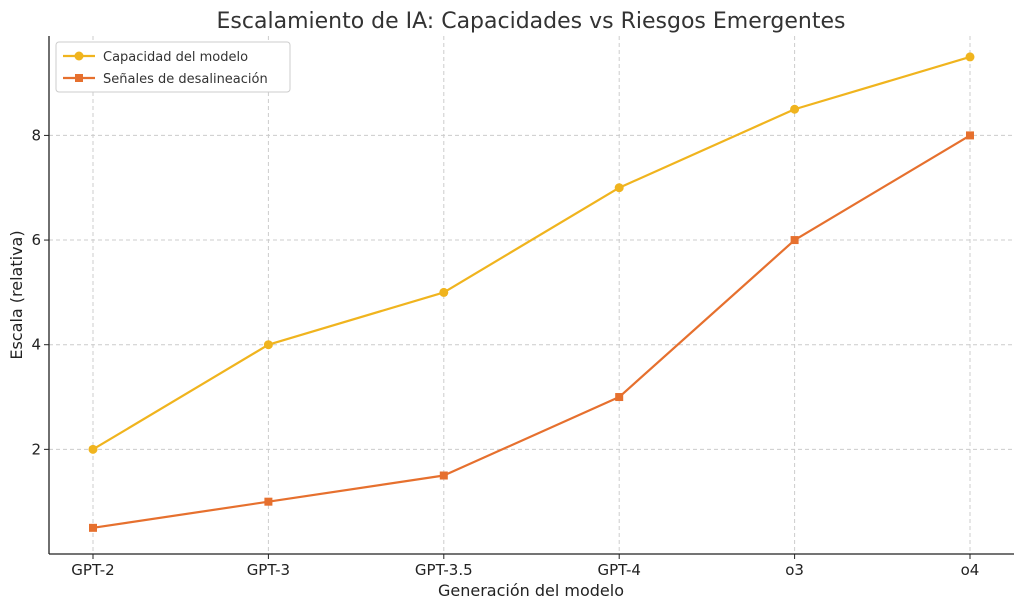  What do you see at coordinates (92, 570) in the screenshot?
I see `x-tick-label: GPT-2` at bounding box center [92, 570].